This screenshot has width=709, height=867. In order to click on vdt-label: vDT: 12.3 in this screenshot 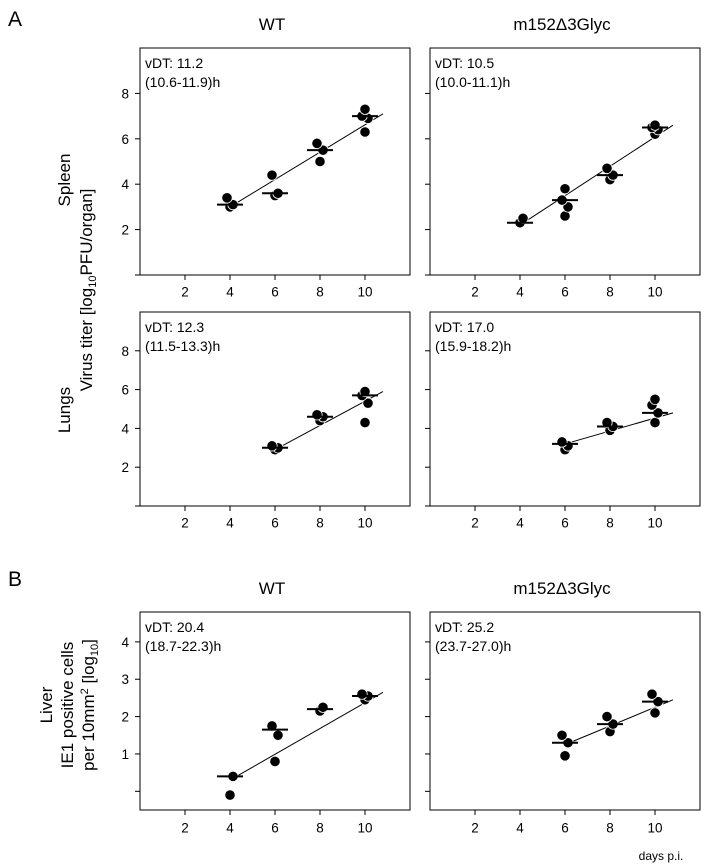, I will do `click(174, 327)`.